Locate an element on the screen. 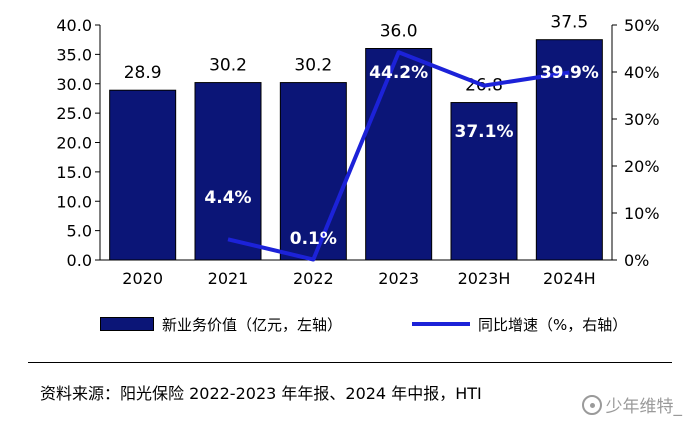  y-right-tick-label: 0% is located at coordinates (636, 260).